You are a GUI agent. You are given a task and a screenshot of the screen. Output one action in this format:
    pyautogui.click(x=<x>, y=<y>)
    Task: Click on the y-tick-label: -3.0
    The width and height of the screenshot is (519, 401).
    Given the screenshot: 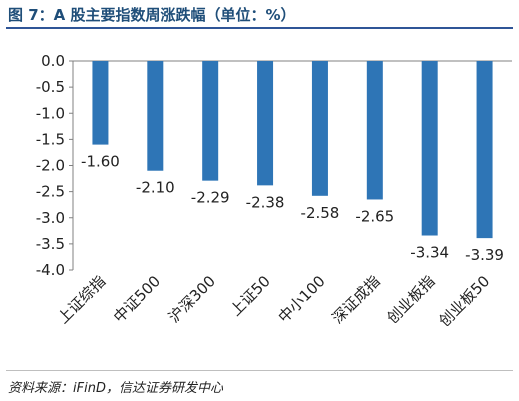 What is the action you would take?
    pyautogui.click(x=50, y=218)
    